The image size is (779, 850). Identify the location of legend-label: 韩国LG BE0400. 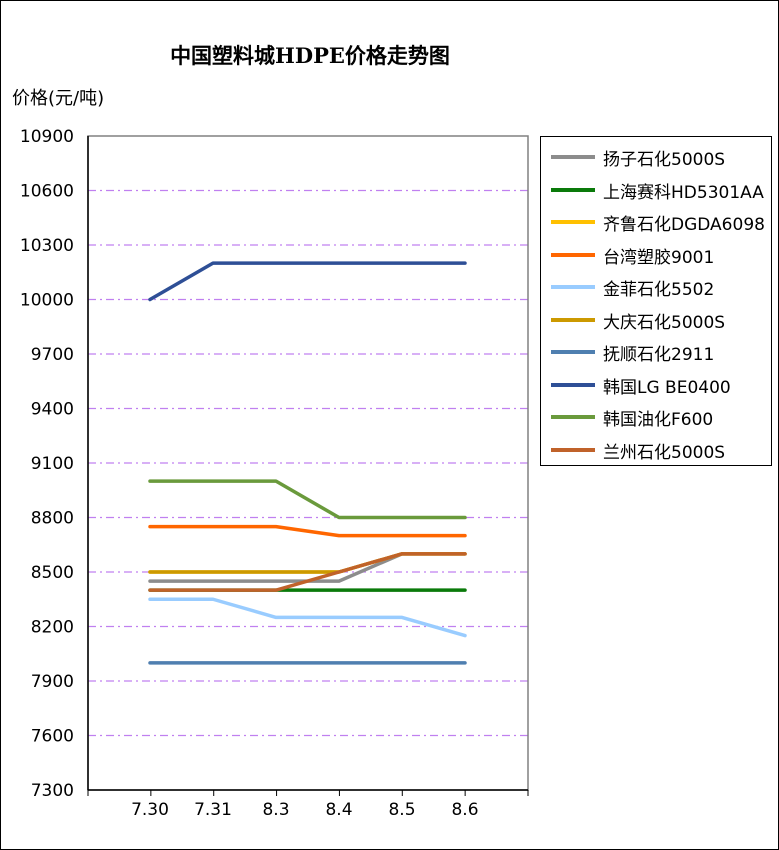
(667, 387).